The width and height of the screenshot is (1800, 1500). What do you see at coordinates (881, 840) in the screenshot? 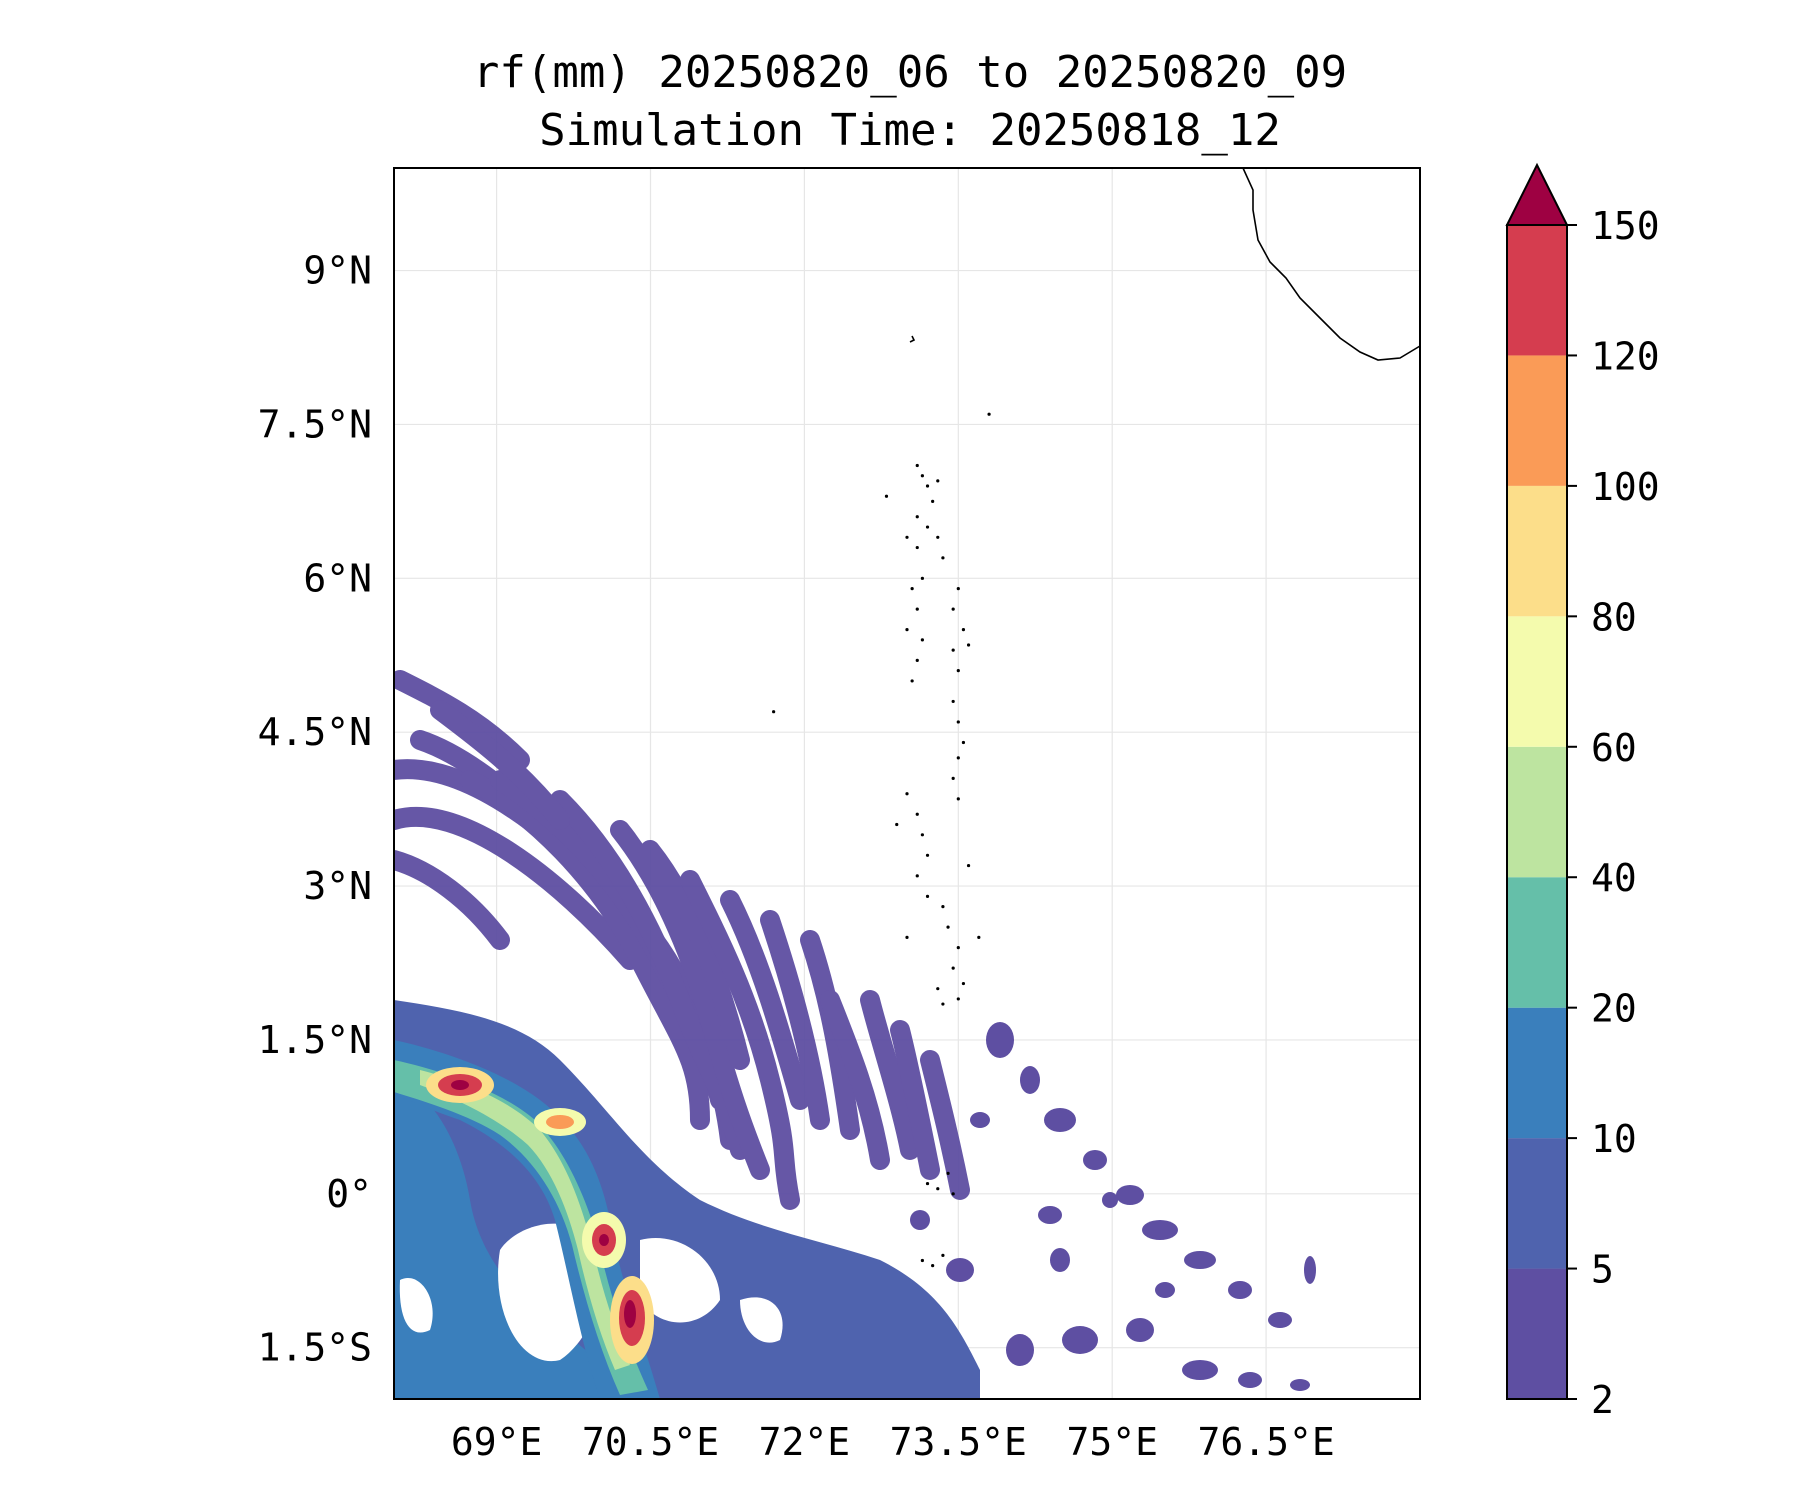
I see `maldives-islands` at bounding box center [881, 840].